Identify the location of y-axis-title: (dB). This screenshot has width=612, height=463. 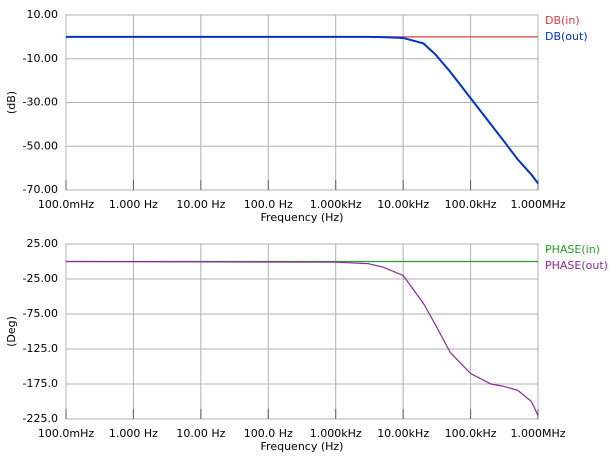
(11, 102).